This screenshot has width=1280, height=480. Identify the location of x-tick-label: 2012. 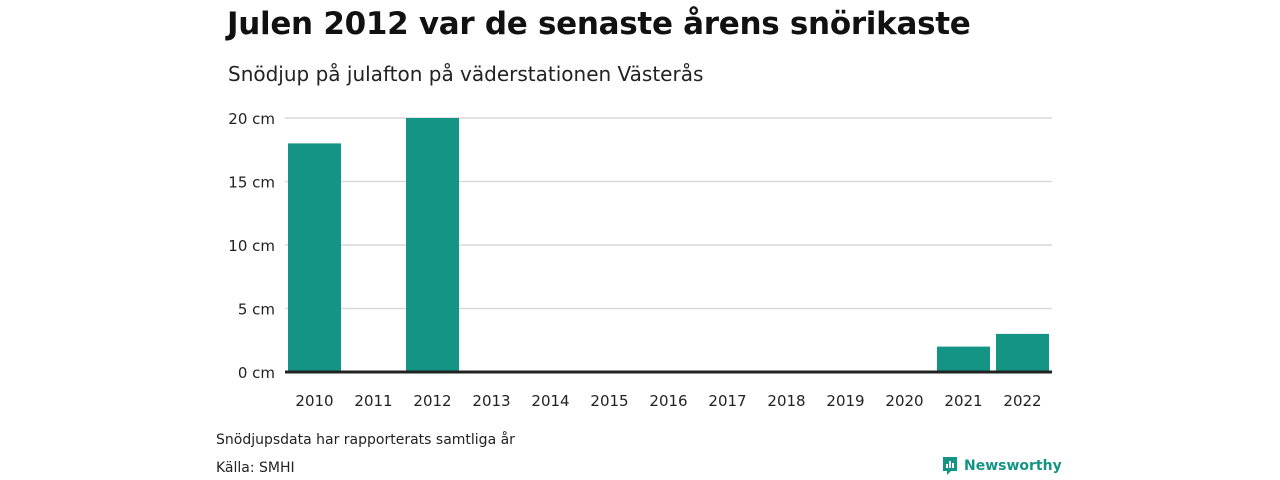
(432, 401).